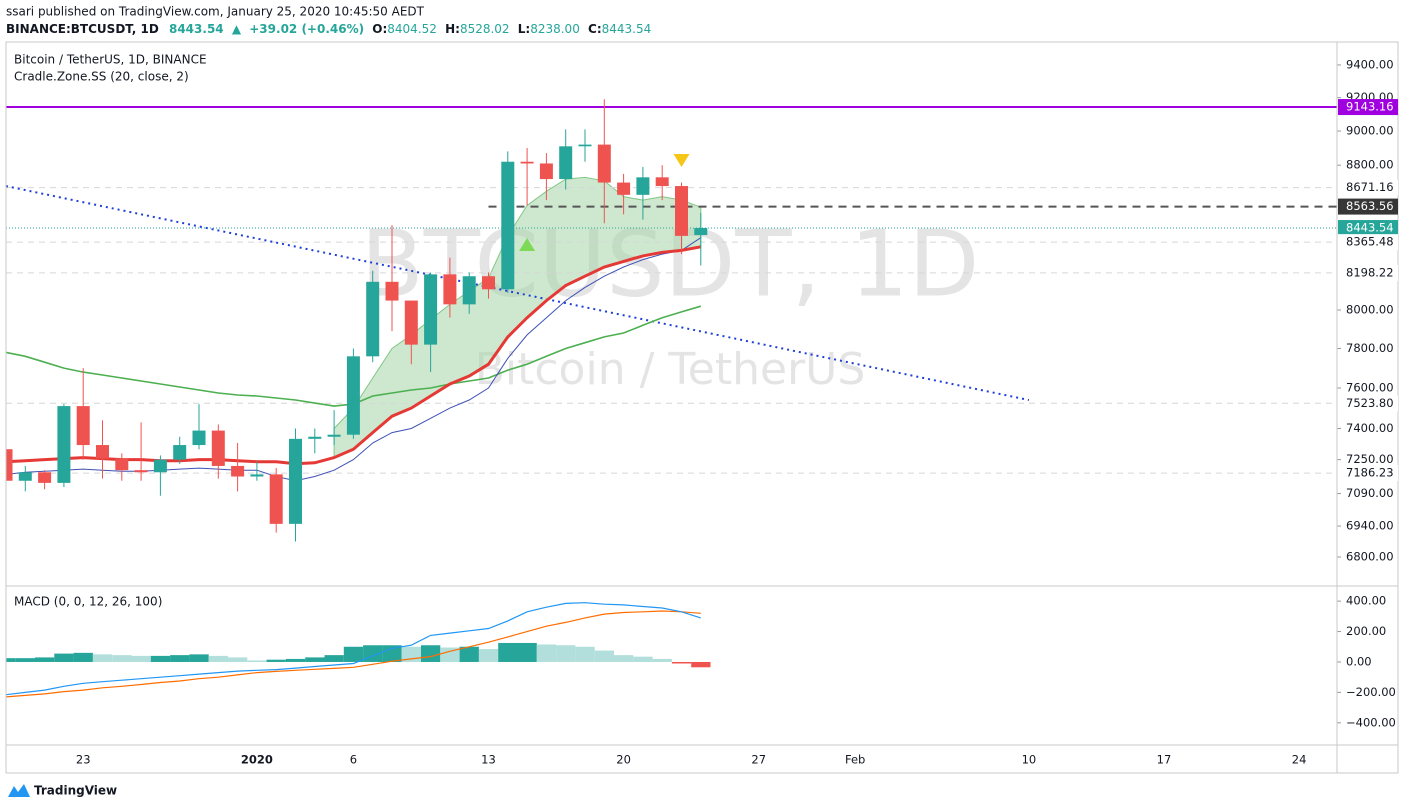 The height and width of the screenshot is (810, 1404). I want to click on signal-line, so click(353, 654).